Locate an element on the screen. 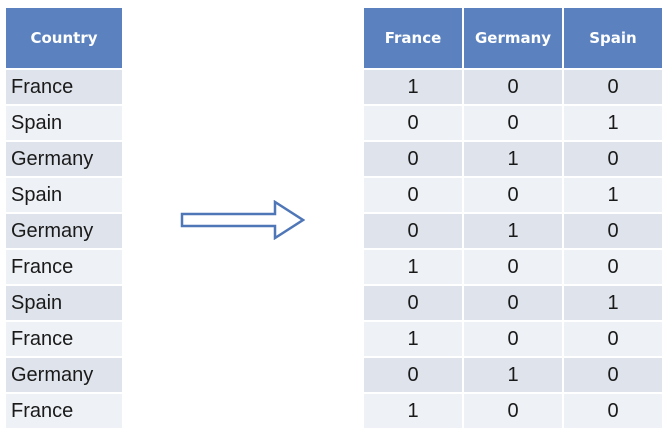 This screenshot has height=436, width=670. encoded-column-header: Germany is located at coordinates (513, 38).